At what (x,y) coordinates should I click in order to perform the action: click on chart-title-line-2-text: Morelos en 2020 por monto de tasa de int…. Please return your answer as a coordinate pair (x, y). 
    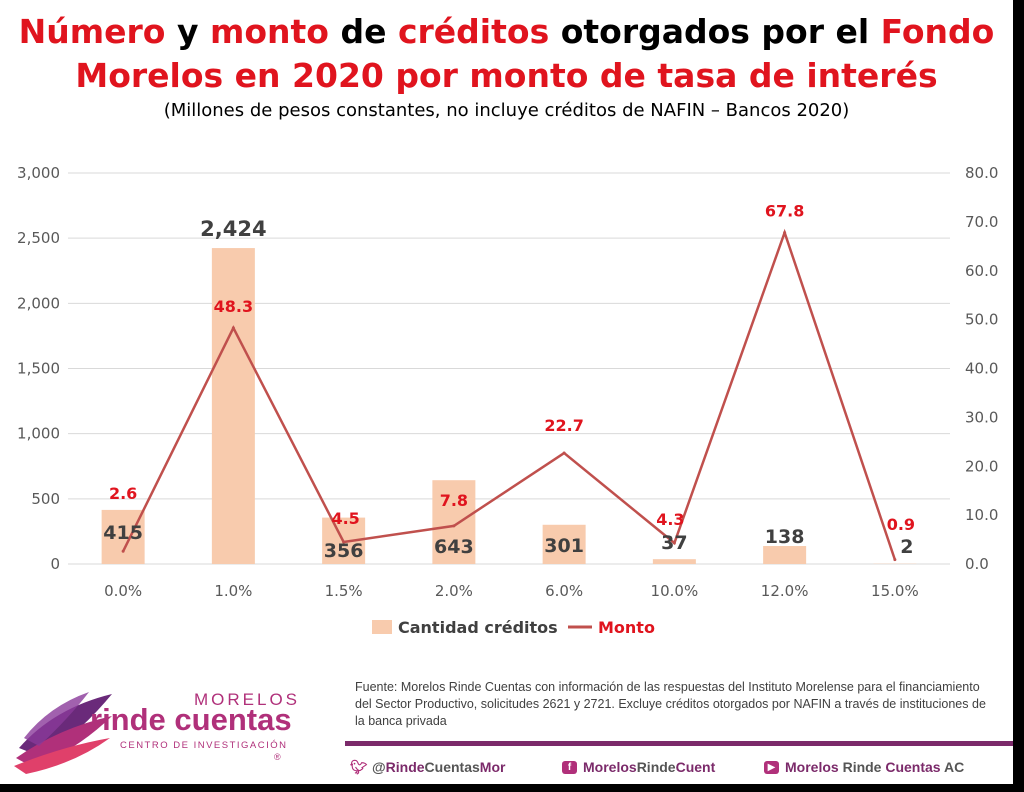
    Looking at the image, I should click on (506, 75).